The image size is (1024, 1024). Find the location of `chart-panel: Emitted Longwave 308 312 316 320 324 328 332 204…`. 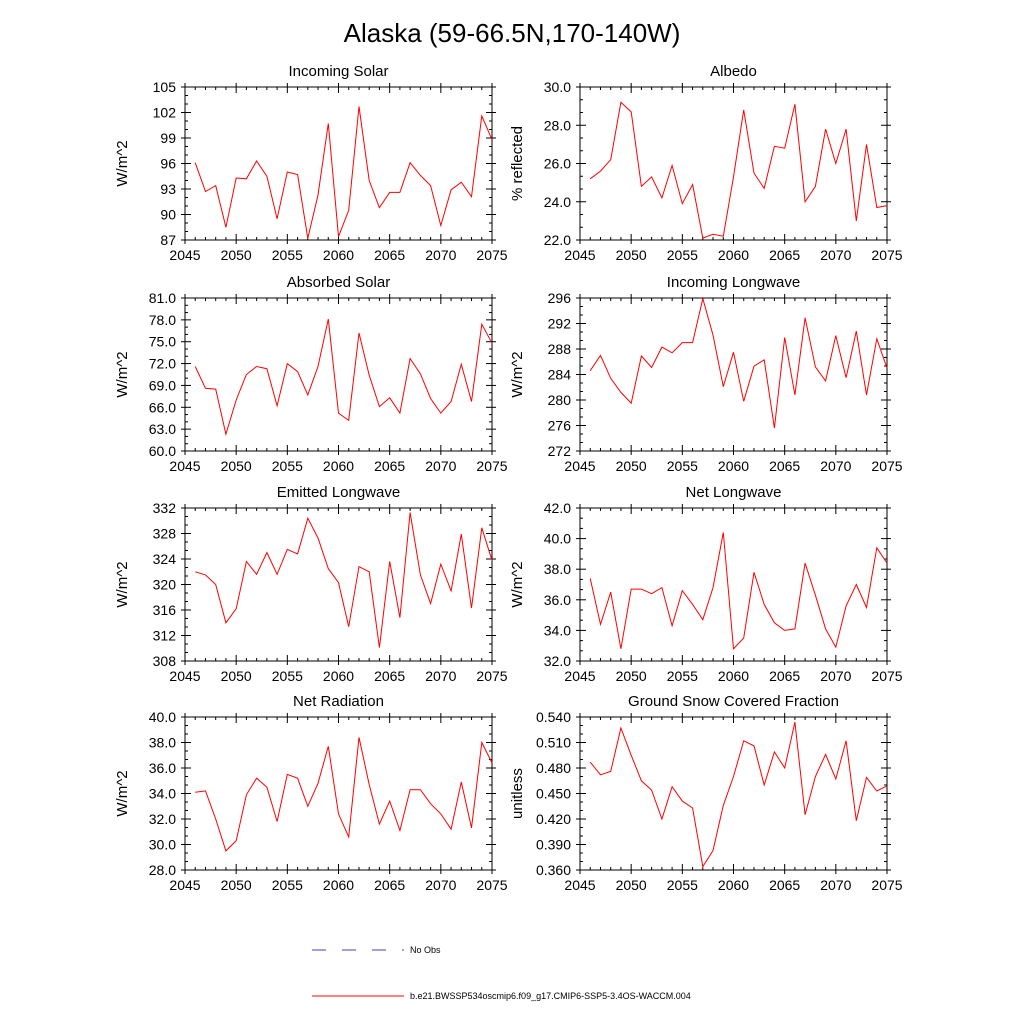

chart-panel: Emitted Longwave 308 312 316 320 324 328 332 204… is located at coordinates (311, 584).